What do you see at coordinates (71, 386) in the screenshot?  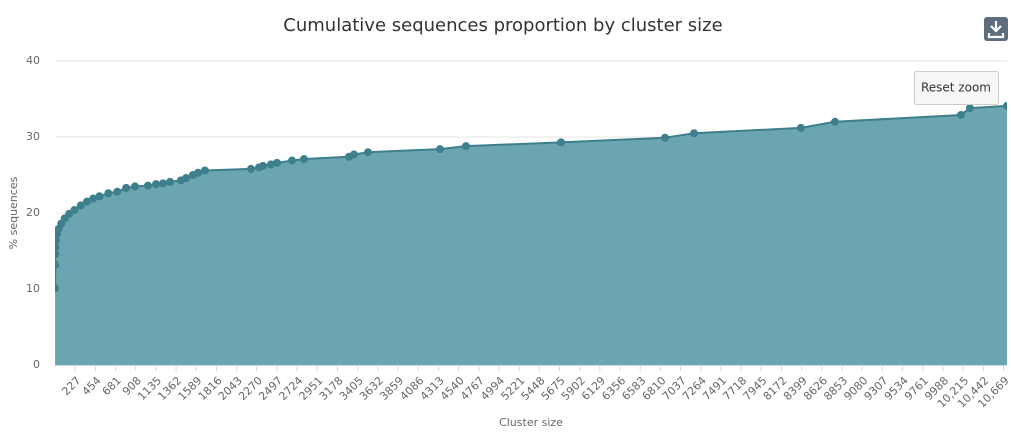 I see `x-tick-label: 227` at bounding box center [71, 386].